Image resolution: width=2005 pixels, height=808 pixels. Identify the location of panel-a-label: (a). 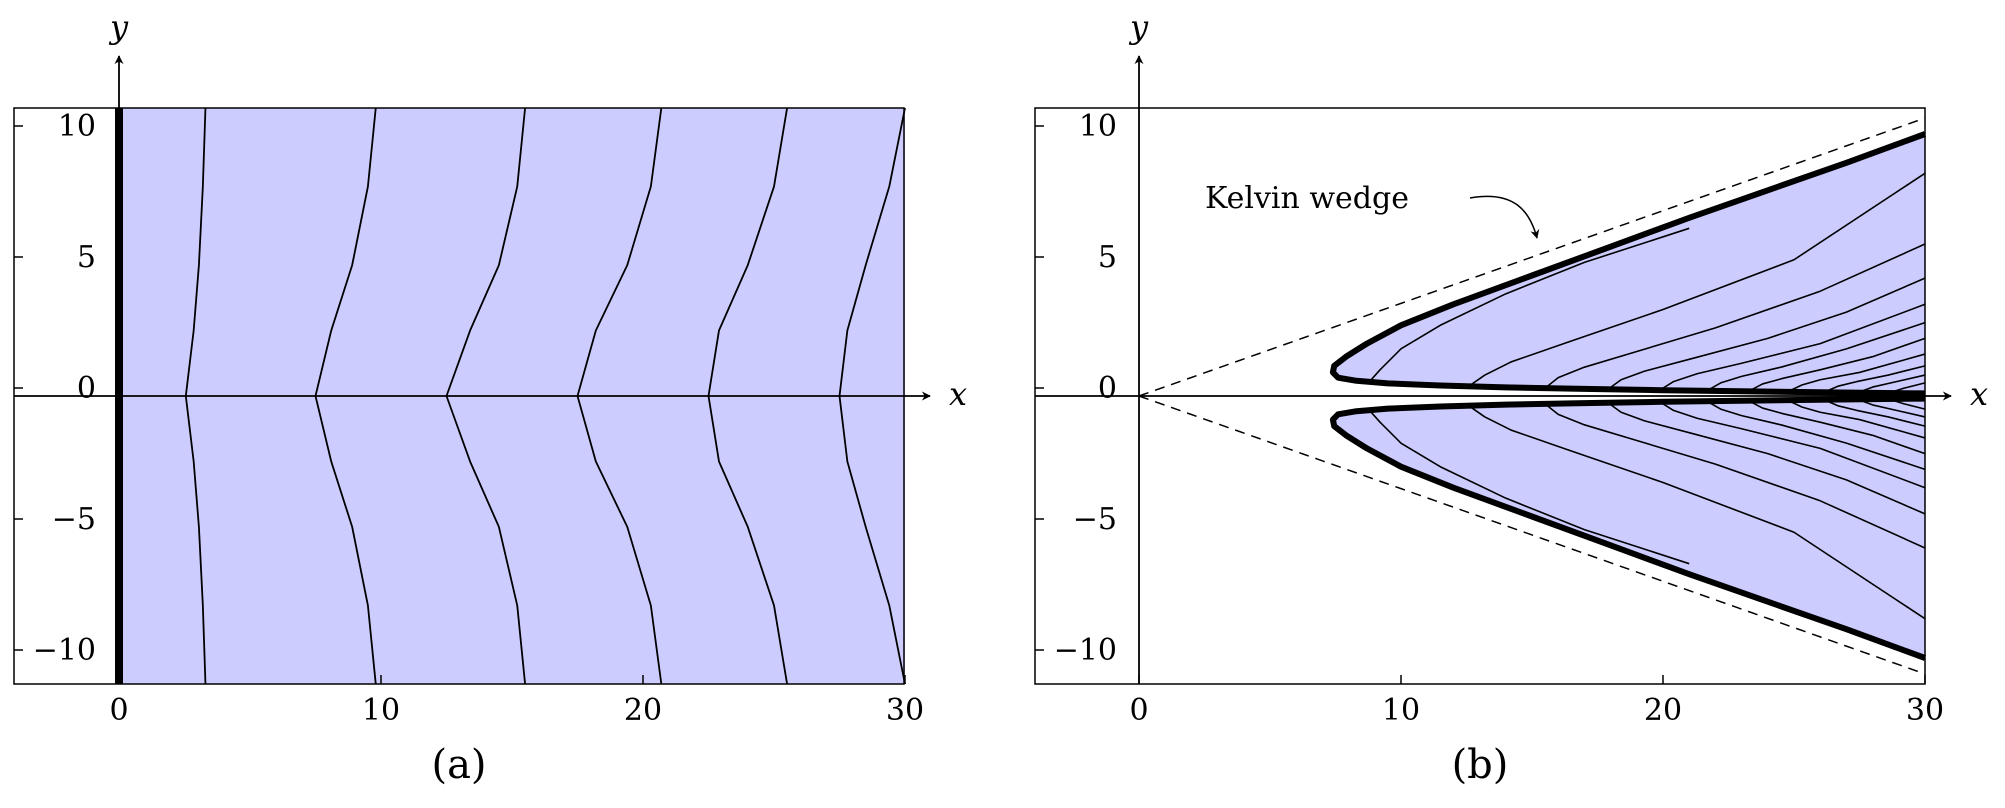
(458, 765).